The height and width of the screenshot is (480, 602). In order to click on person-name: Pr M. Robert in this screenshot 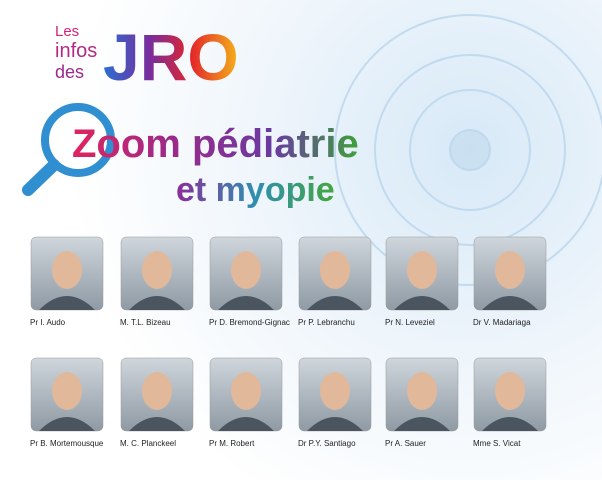, I will do `click(232, 443)`.